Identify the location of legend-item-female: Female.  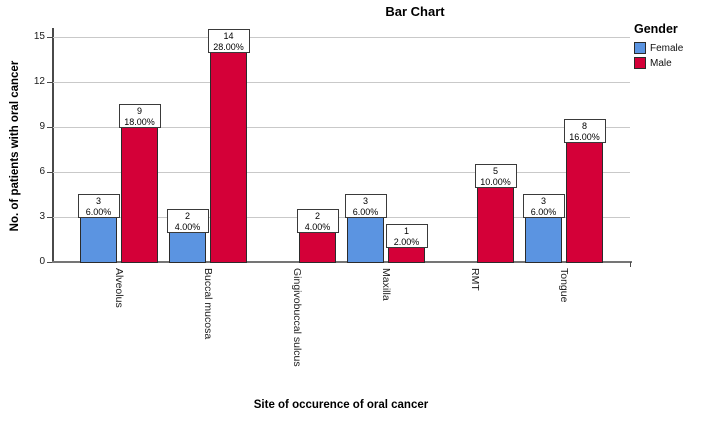
(677, 48).